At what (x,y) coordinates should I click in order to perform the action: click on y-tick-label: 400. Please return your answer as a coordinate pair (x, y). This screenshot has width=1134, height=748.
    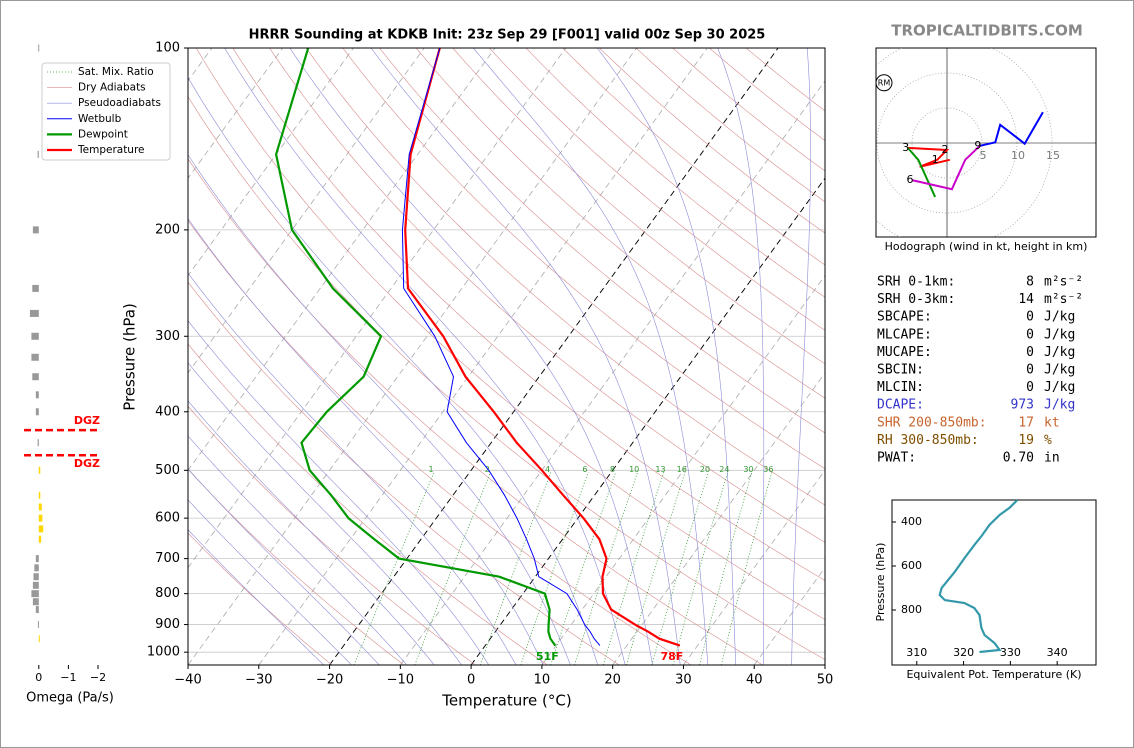
    Looking at the image, I should click on (167, 411).